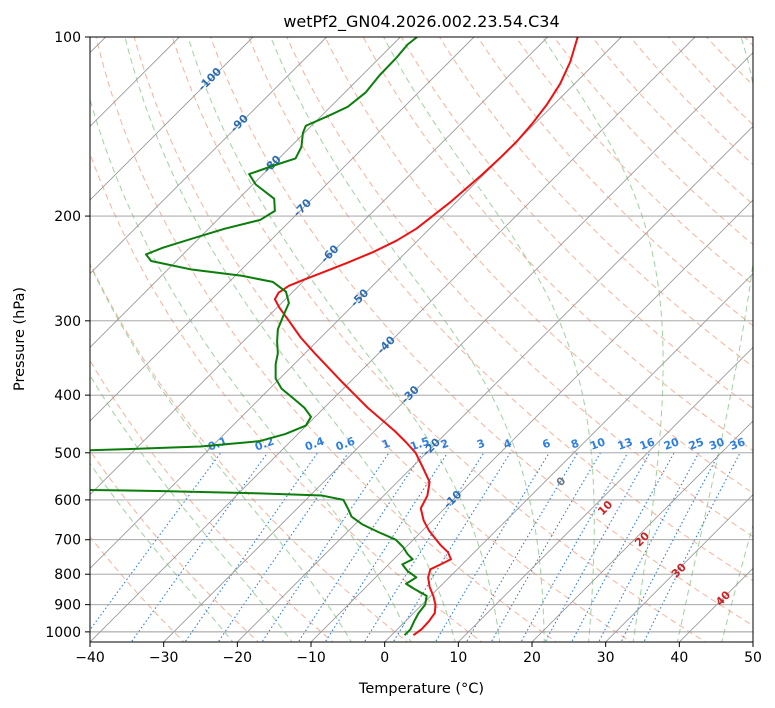 The height and width of the screenshot is (708, 775). What do you see at coordinates (314, 444) in the screenshot?
I see `mixing-ratio-label: 0.4` at bounding box center [314, 444].